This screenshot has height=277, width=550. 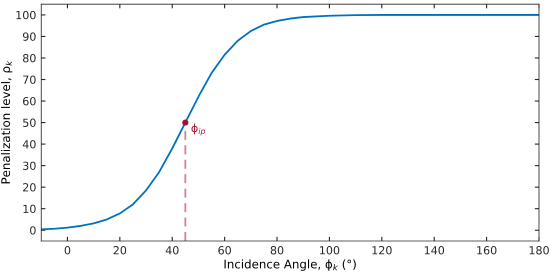 I want to click on x-tick-label: 0, so click(x=67, y=250).